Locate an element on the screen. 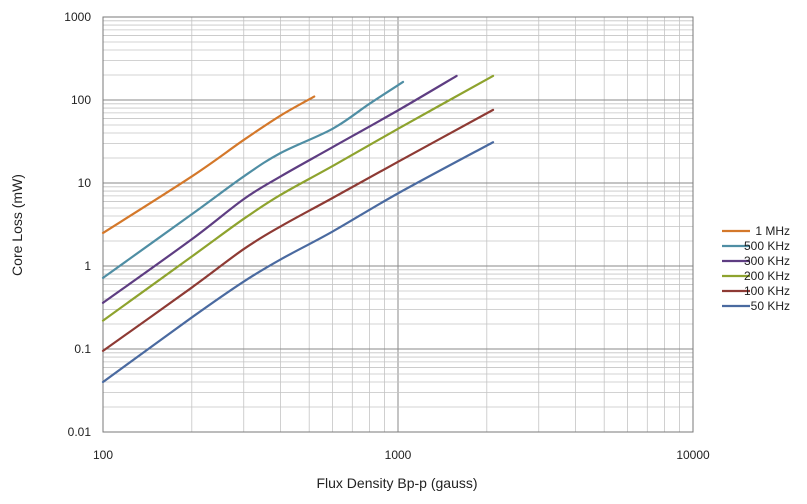 Image resolution: width=807 pixels, height=504 pixels. legend-label: 500 KHz is located at coordinates (767, 246).